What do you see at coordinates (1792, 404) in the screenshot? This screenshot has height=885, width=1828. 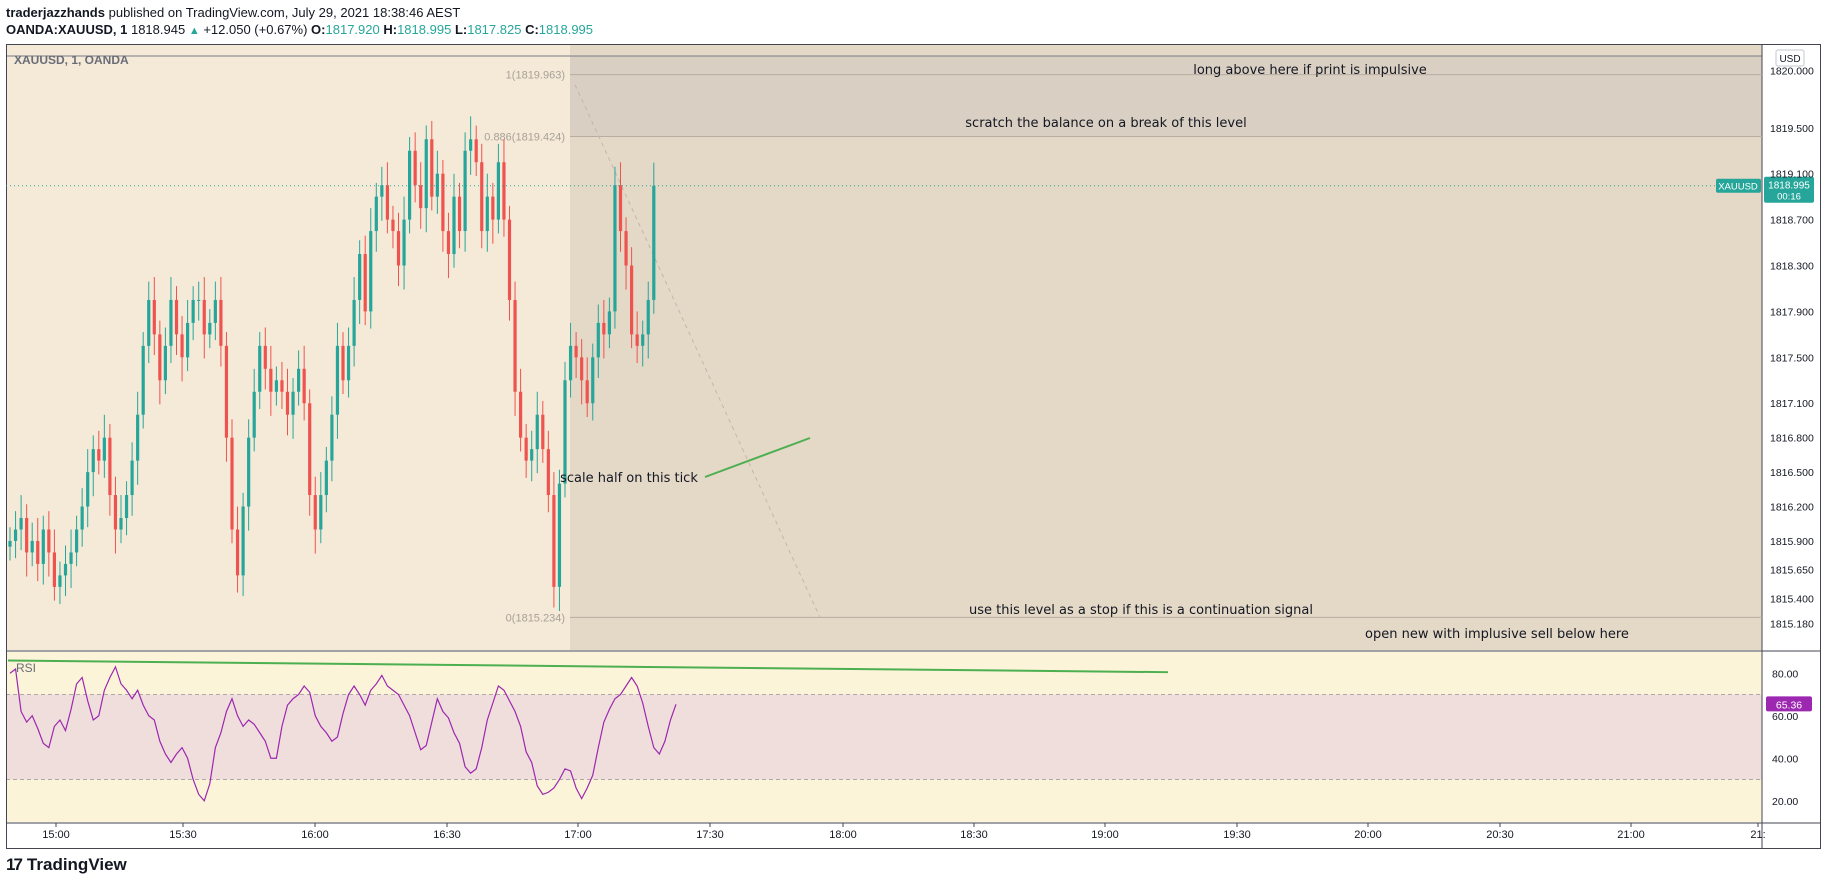 I see `y-tick-label: 1817.100` at bounding box center [1792, 404].